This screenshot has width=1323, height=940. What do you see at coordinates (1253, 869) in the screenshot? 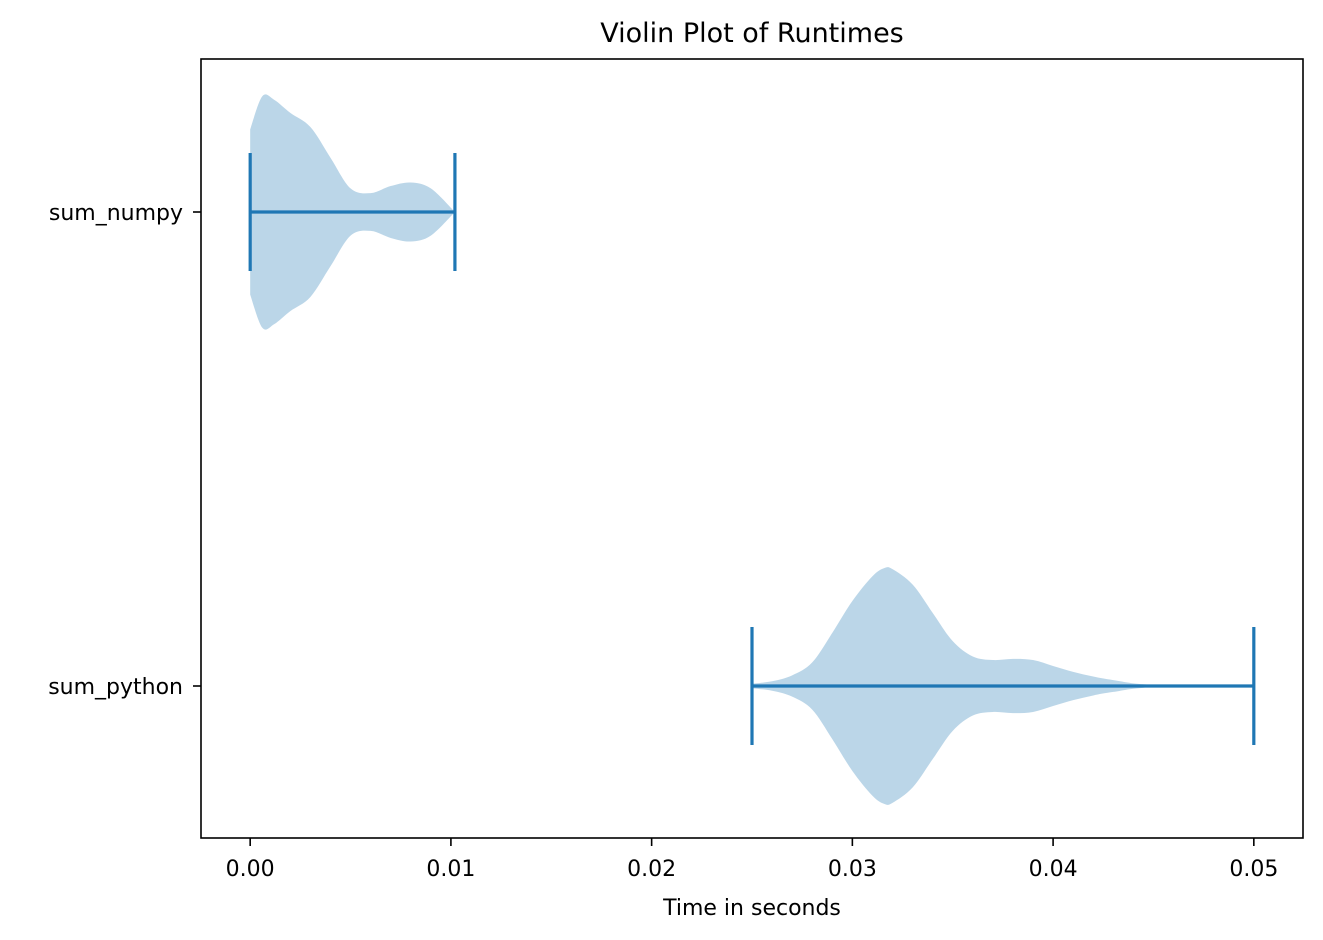
I see `x-tick-label: 0.05` at bounding box center [1253, 869].